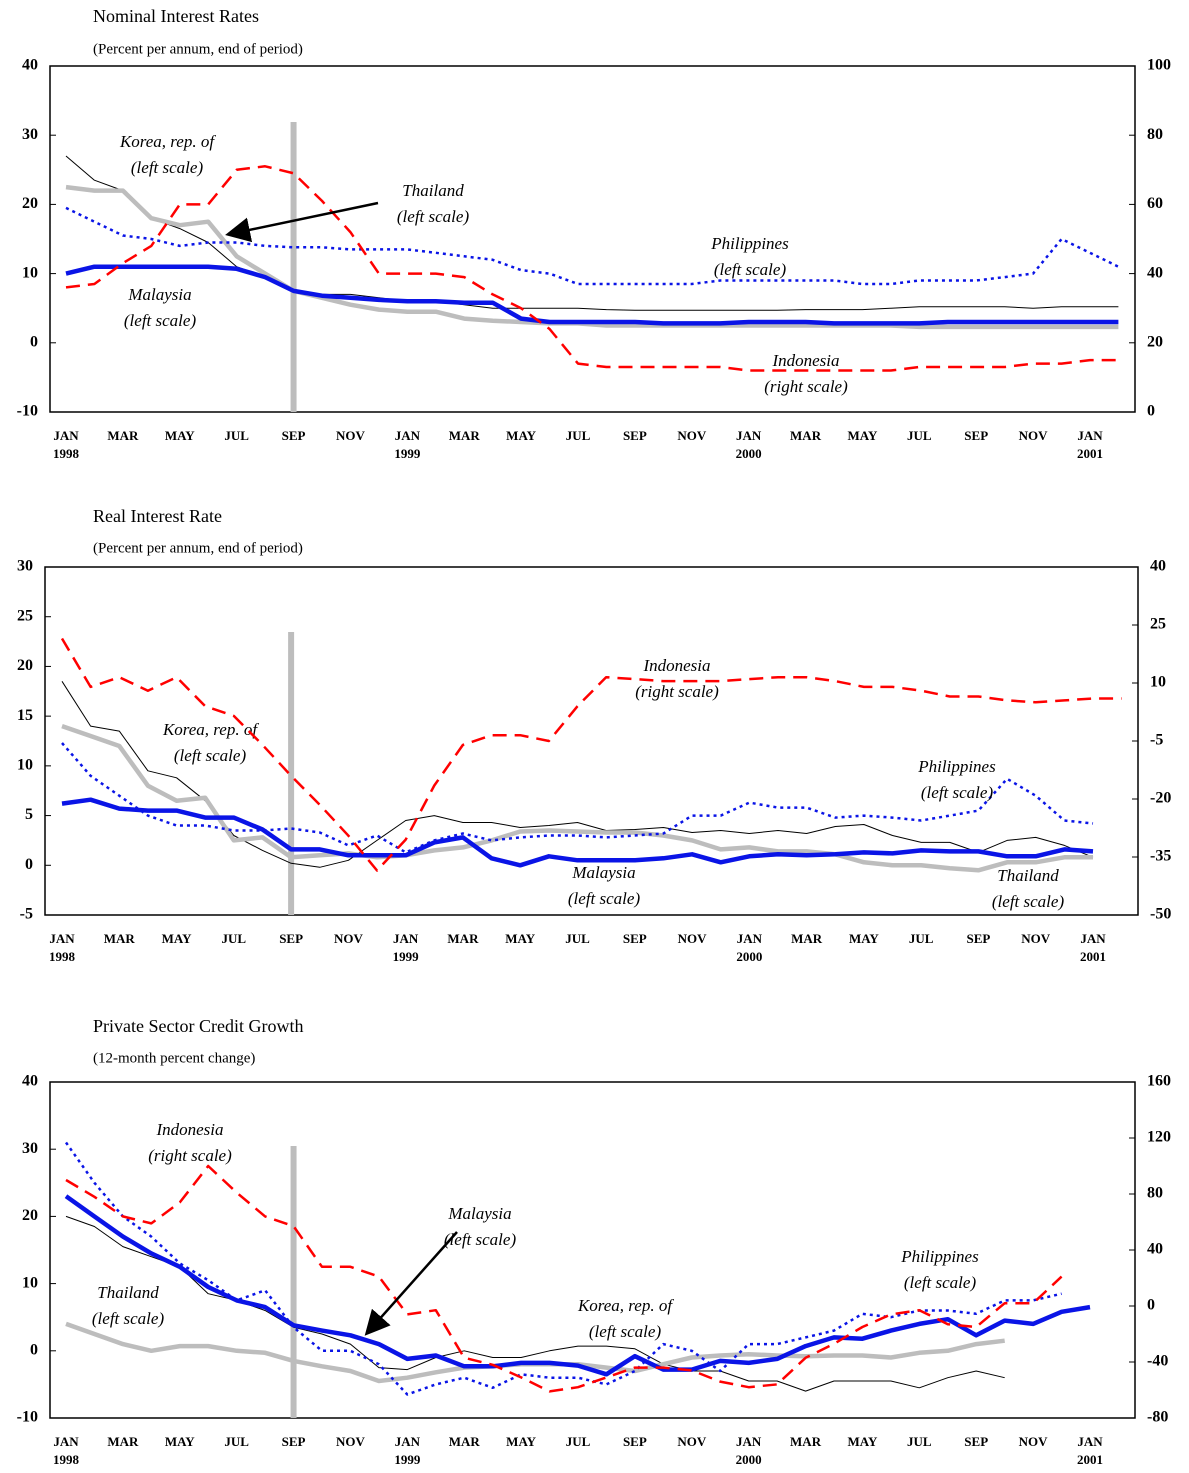 The width and height of the screenshot is (1189, 1473). Describe the element at coordinates (1159, 65) in the screenshot. I see `y2-tick-label: 100` at that location.